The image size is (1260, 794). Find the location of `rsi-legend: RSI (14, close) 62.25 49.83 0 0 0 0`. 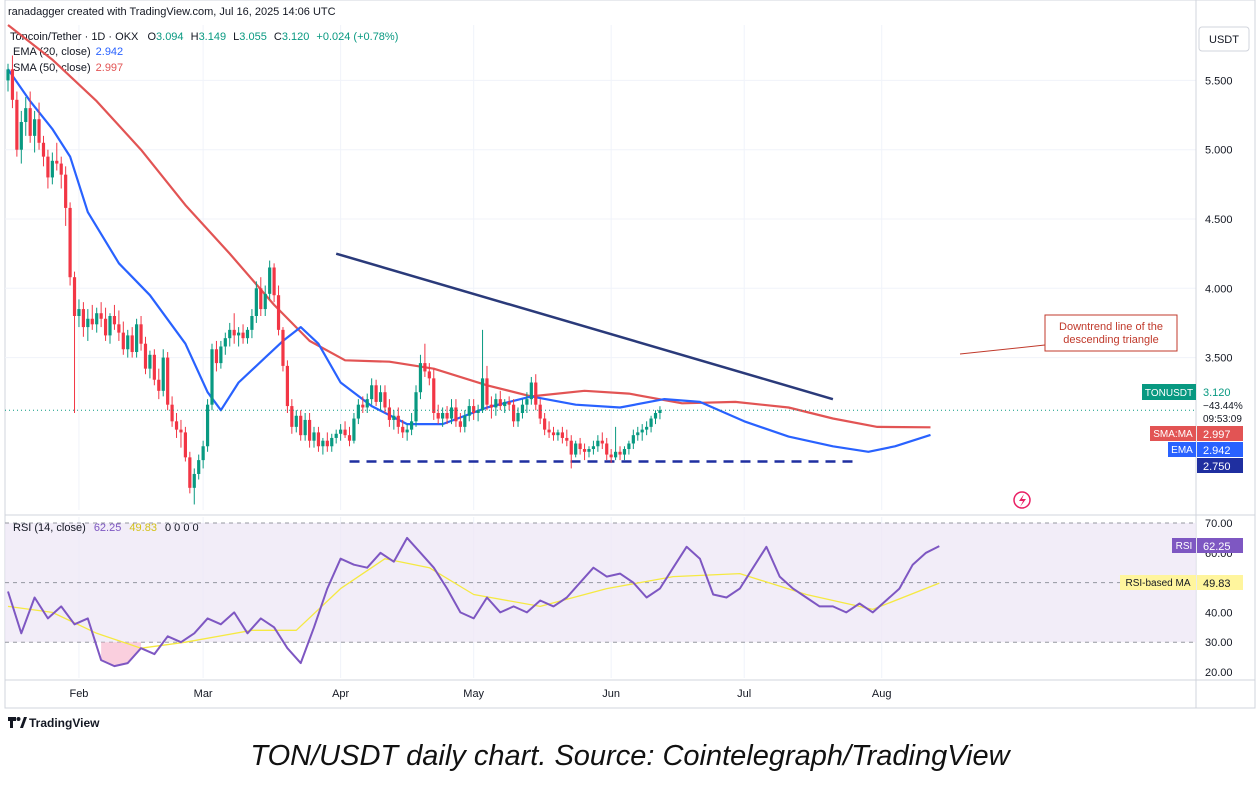

rsi-legend: RSI (14, close) 62.25 49.83 0 0 0 0 is located at coordinates (106, 528).